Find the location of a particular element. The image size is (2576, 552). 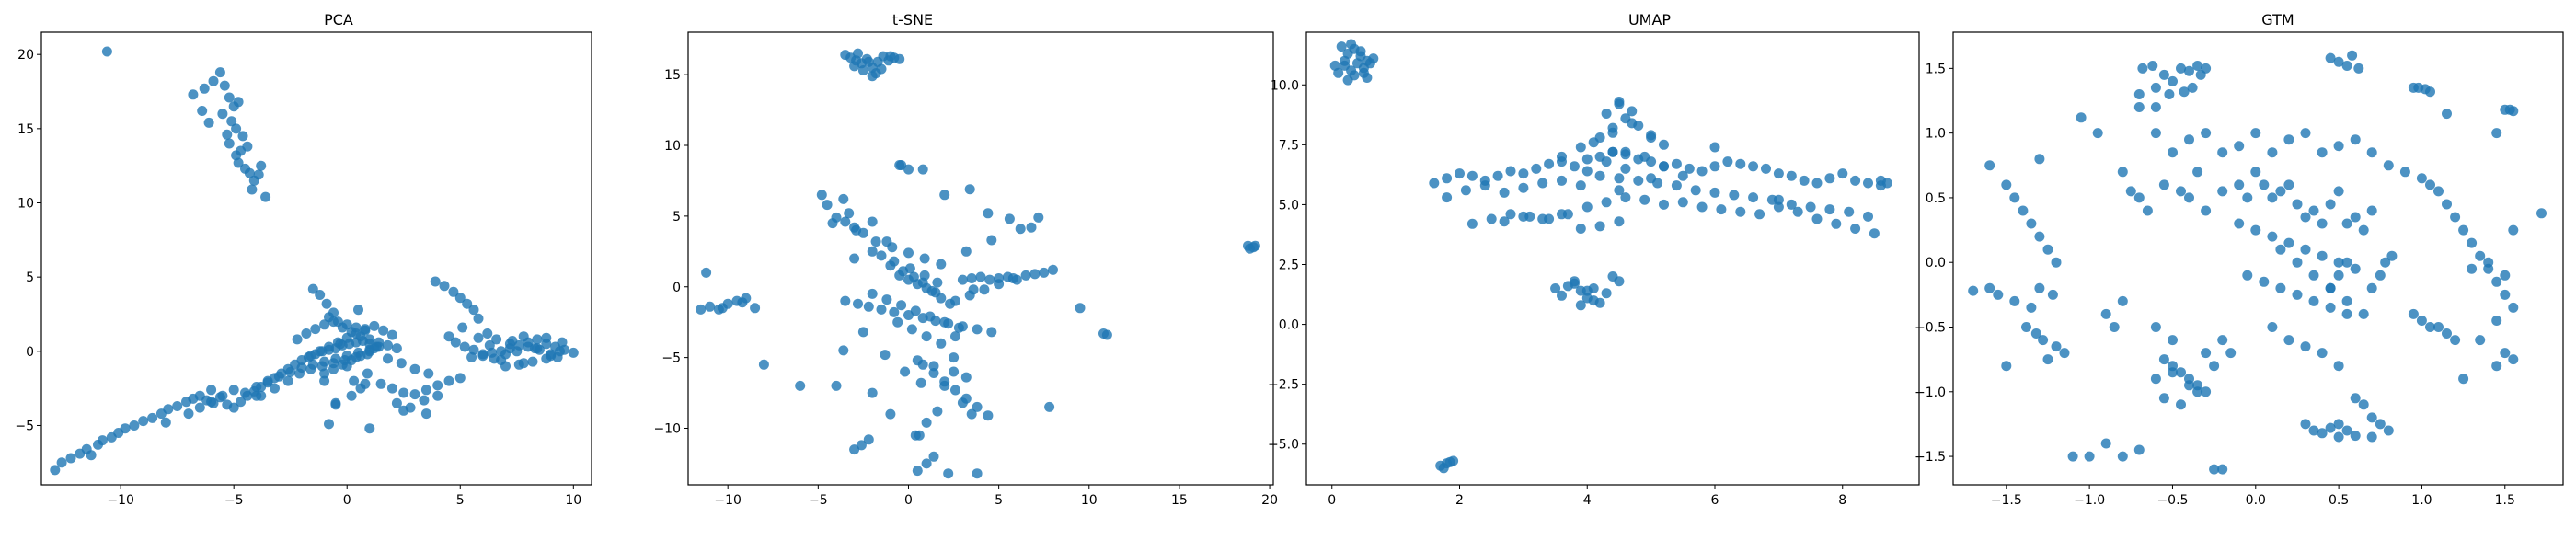

y-tick-label: 0 is located at coordinates (30, 352).